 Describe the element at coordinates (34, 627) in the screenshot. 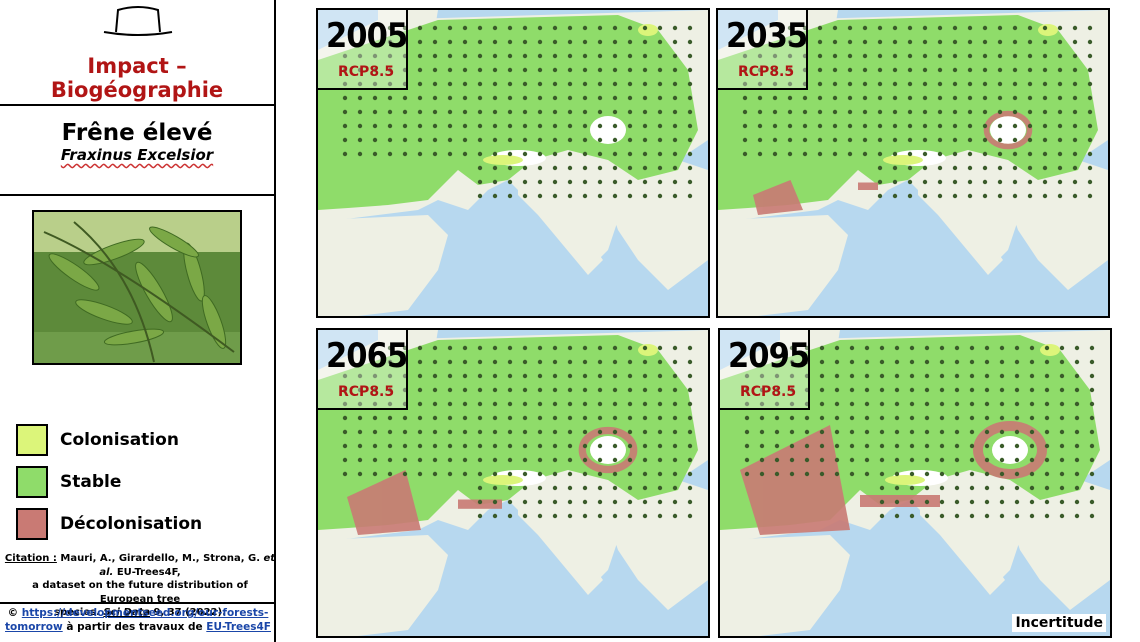

I see `credit-link-2: tomorrow` at that location.